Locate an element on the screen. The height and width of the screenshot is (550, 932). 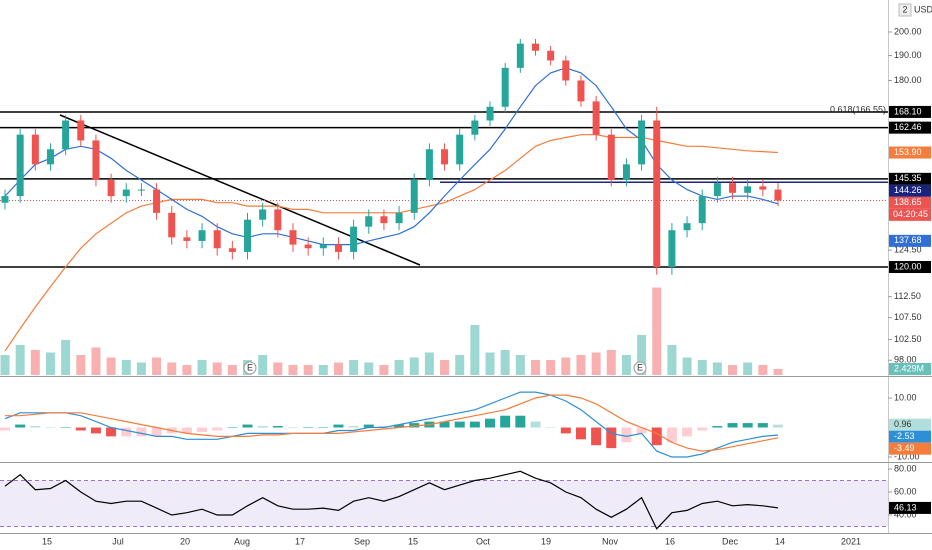
scale-box is located at coordinates (905, 10).